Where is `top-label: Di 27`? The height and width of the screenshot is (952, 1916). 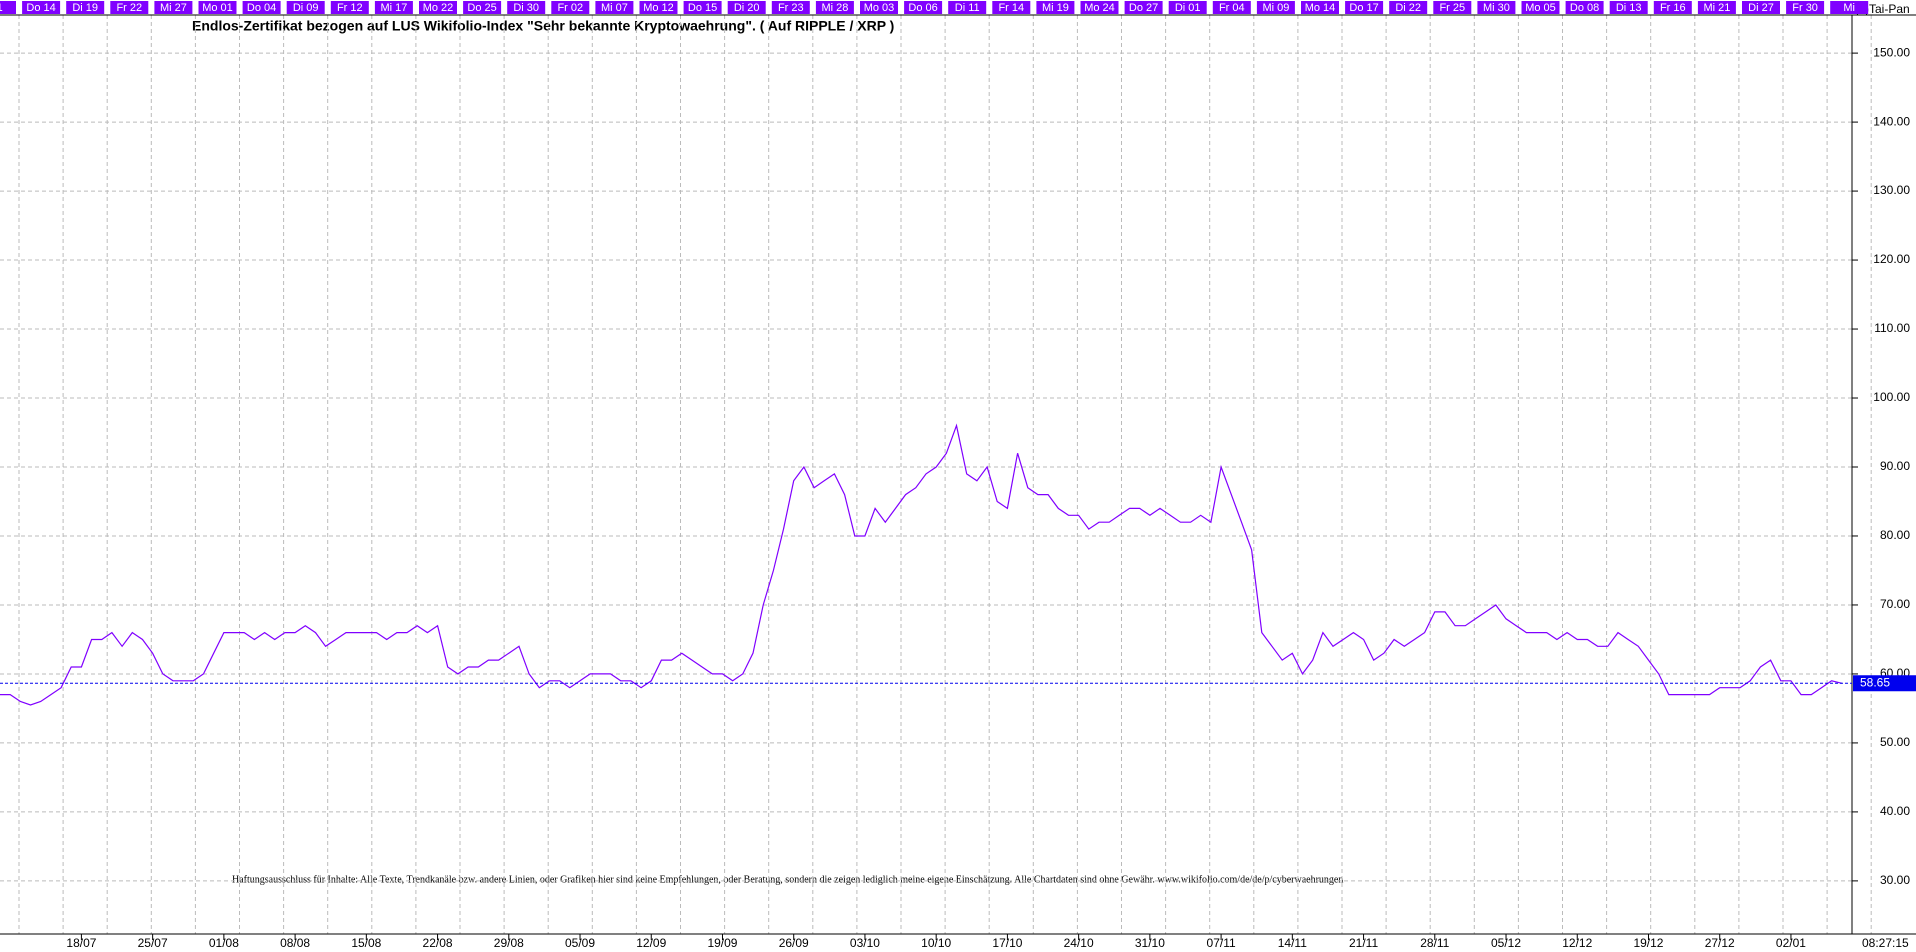
top-label: Di 27 is located at coordinates (1761, 8).